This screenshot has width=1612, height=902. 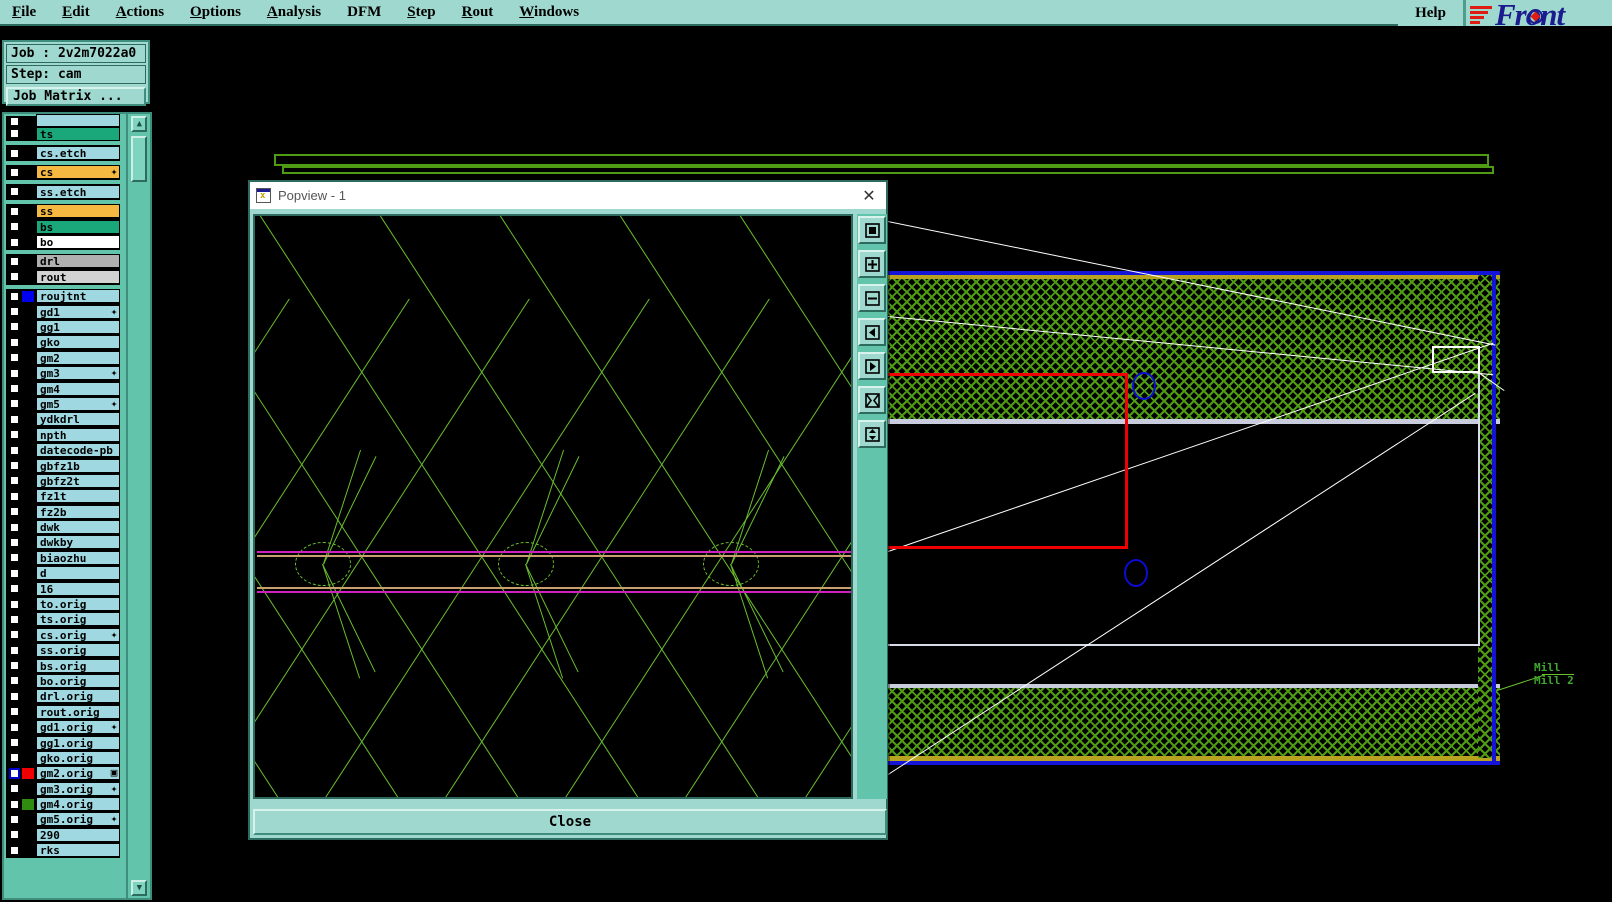 What do you see at coordinates (78, 373) in the screenshot?
I see `layer-name-label: gm3 ✦` at bounding box center [78, 373].